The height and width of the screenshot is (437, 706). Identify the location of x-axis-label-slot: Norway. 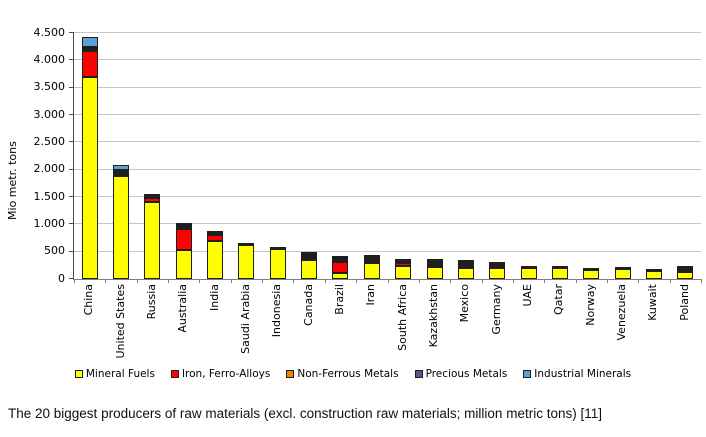
(590, 326).